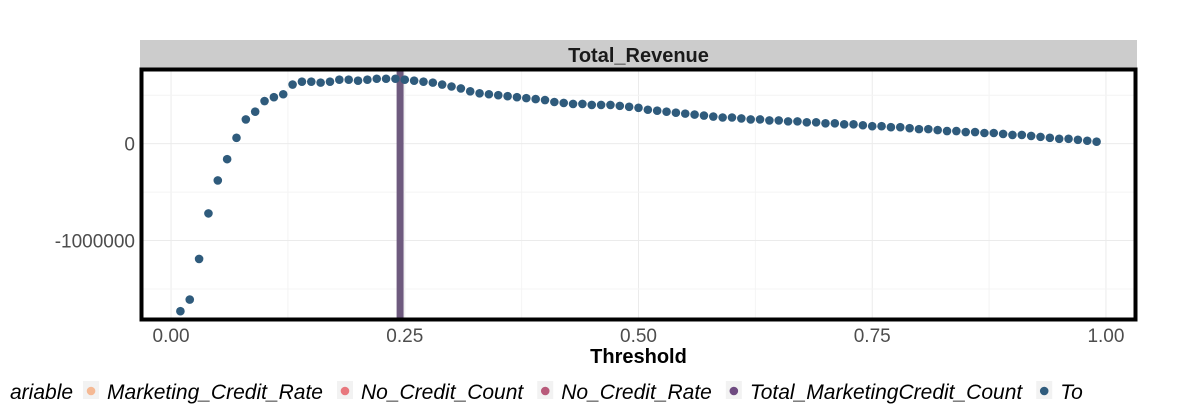 The width and height of the screenshot is (1185, 413). What do you see at coordinates (1071, 392) in the screenshot?
I see `legend-label: To` at bounding box center [1071, 392].